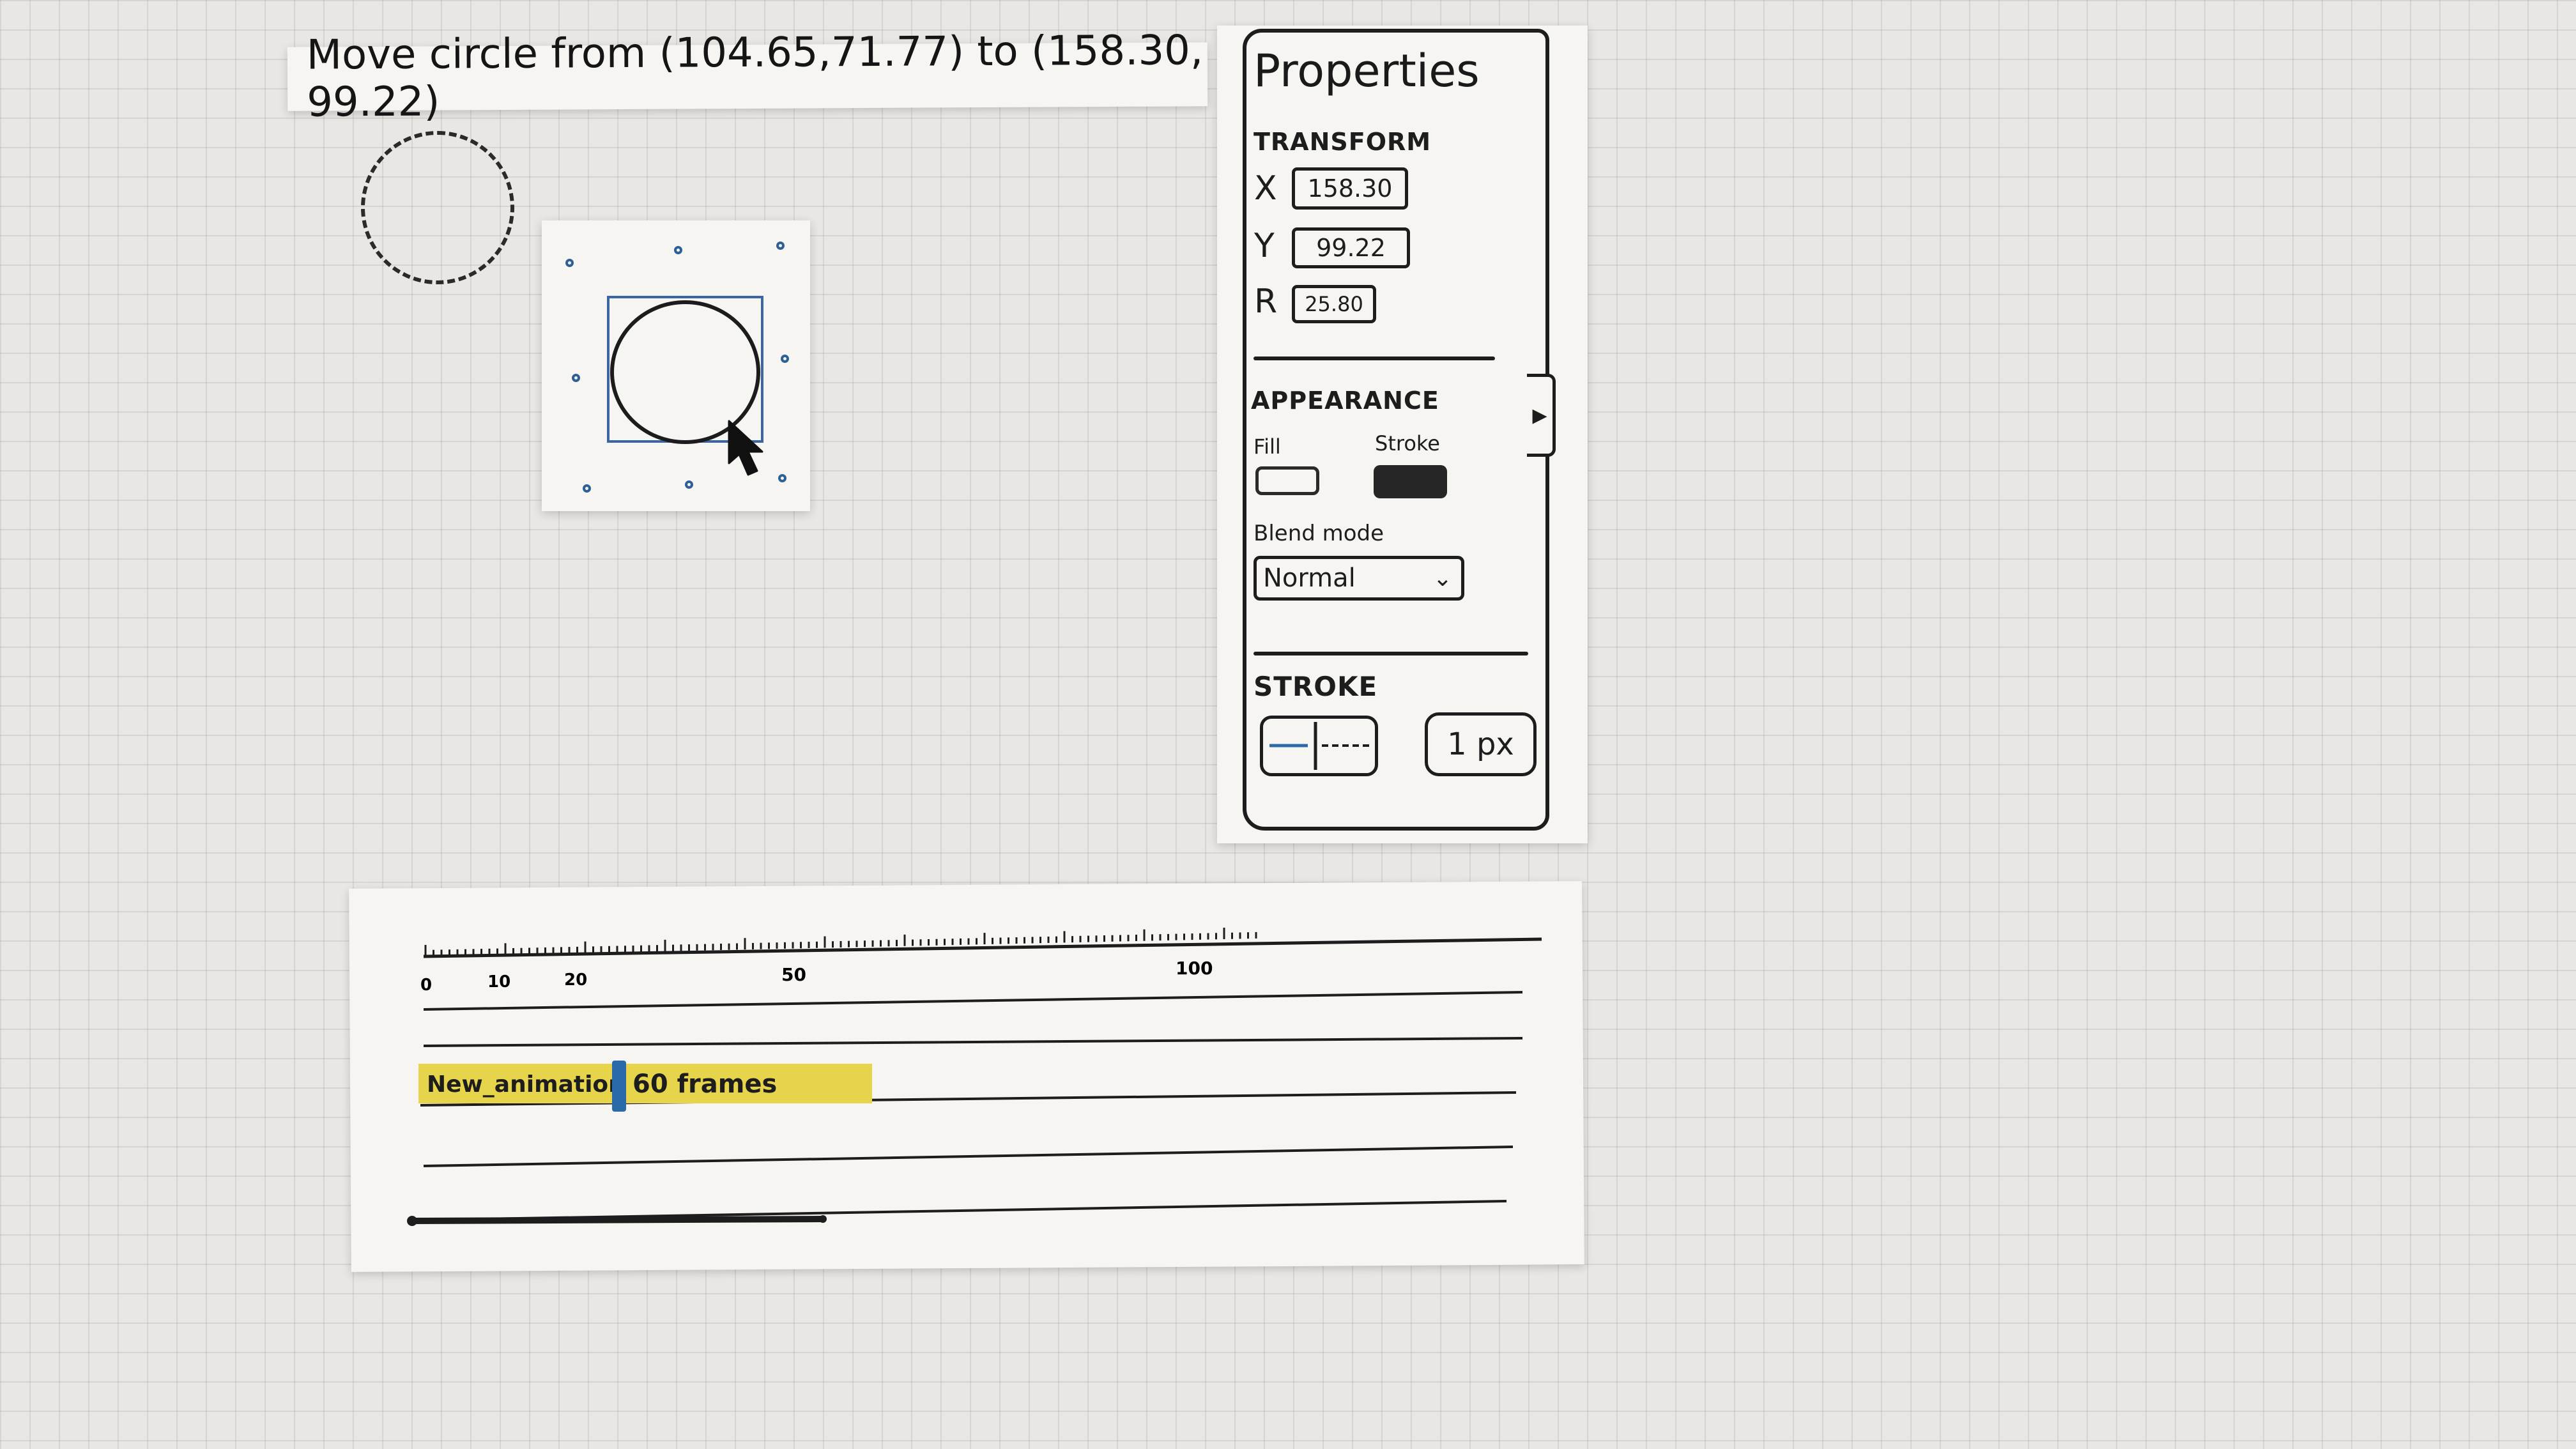 Image resolution: width=2576 pixels, height=1449 pixels. What do you see at coordinates (793, 974) in the screenshot?
I see `ruler-label: 50` at bounding box center [793, 974].